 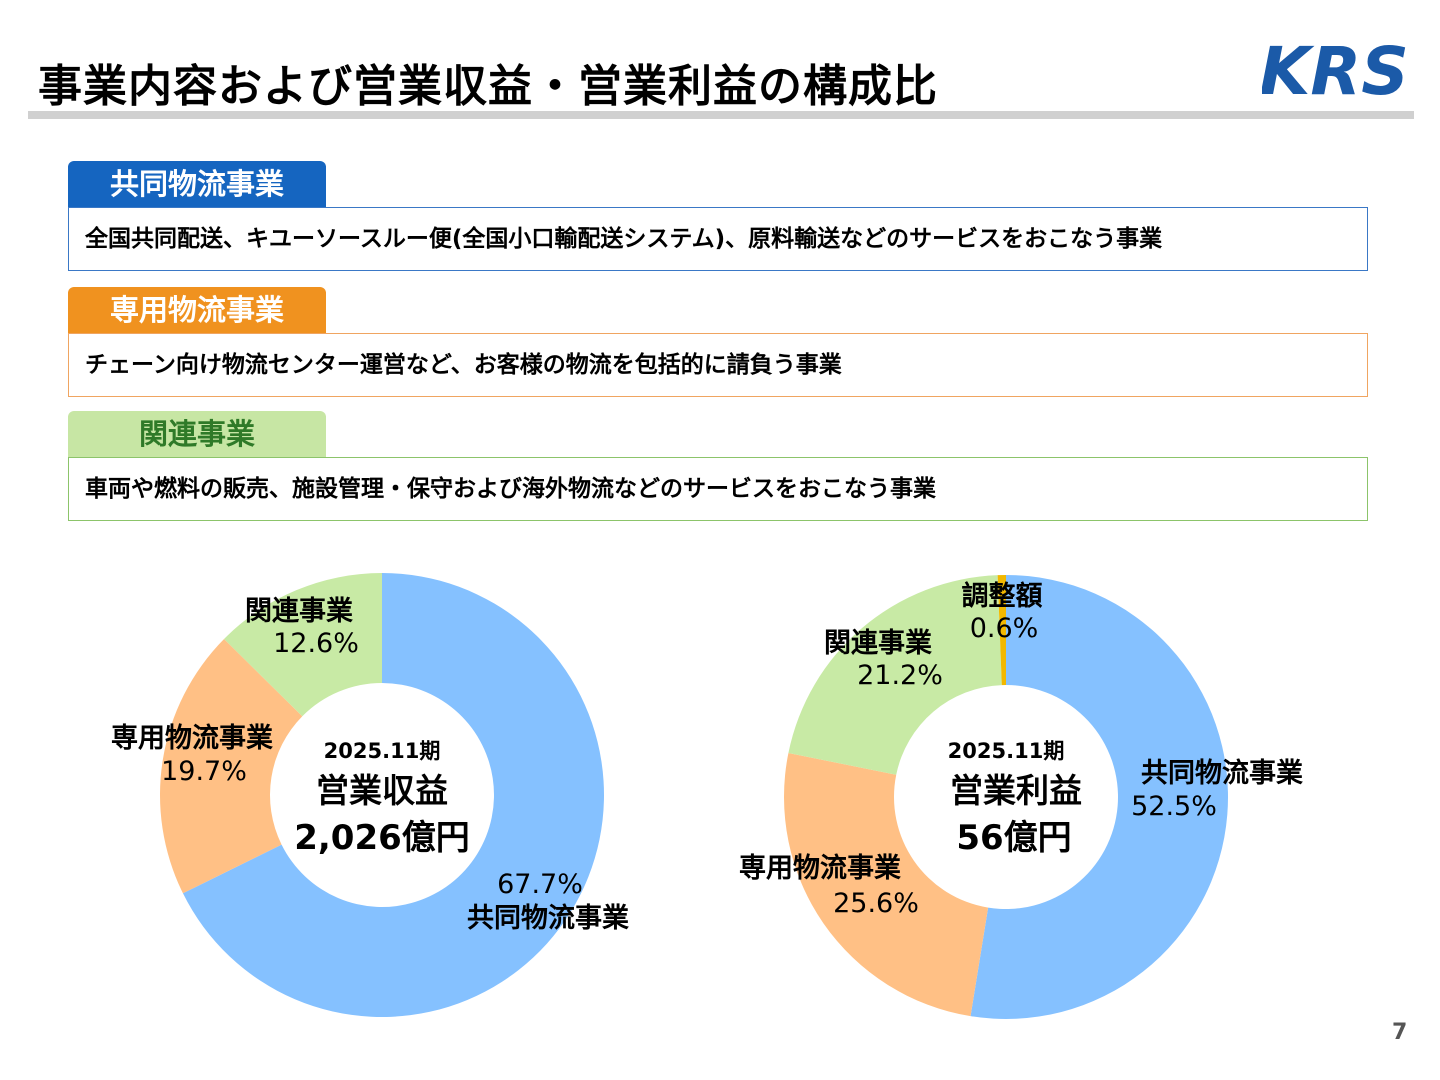 I want to click on revenue-label-kyodo: 共同物流事業, so click(x=548, y=918).